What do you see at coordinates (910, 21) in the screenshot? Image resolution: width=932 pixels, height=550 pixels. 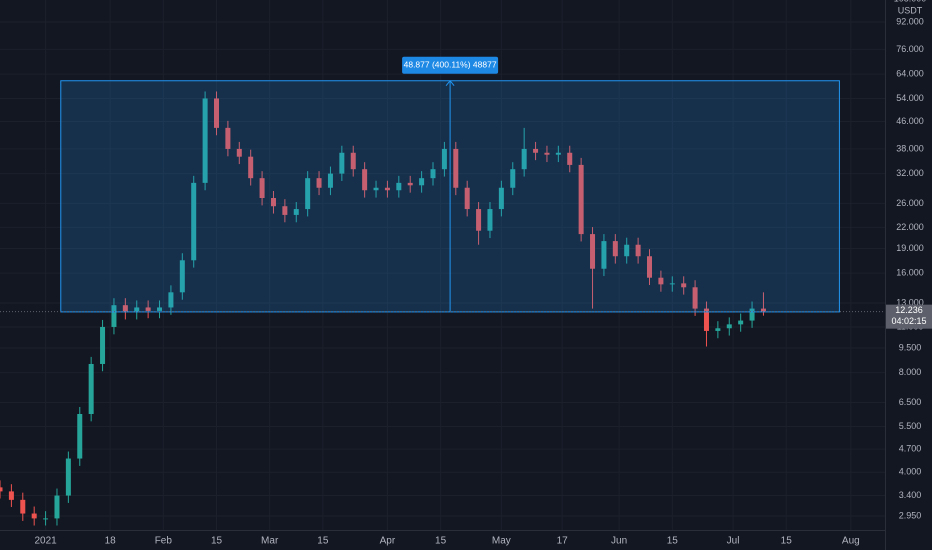 I see `y-tick-label: 92.000` at bounding box center [910, 21].